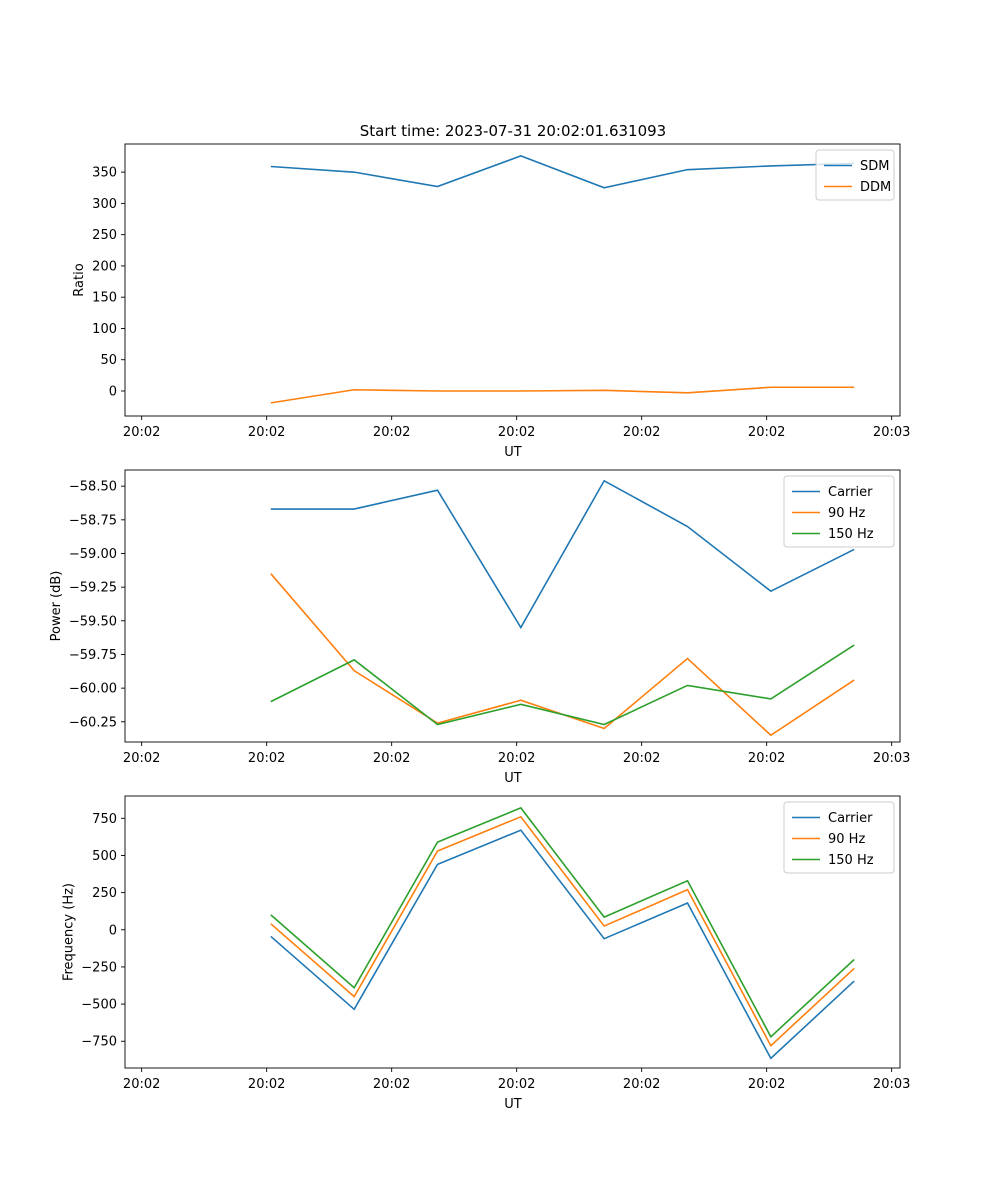 Image resolution: width=1000 pixels, height=1200 pixels. What do you see at coordinates (68, 932) in the screenshot?
I see `y-axis-label: Frequency (Hz)` at bounding box center [68, 932].